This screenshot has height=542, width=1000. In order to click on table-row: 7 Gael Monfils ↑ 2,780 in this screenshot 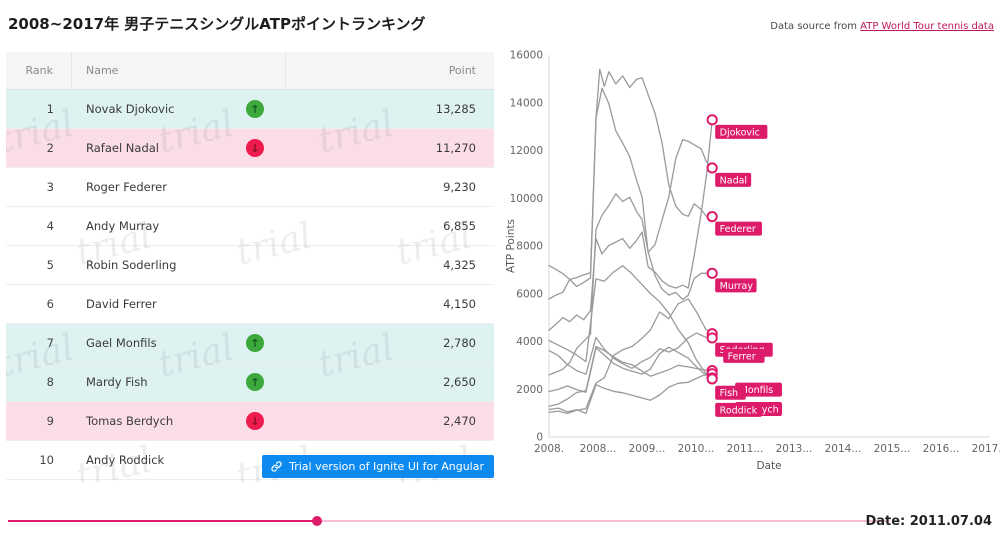, I will do `click(250, 343)`.